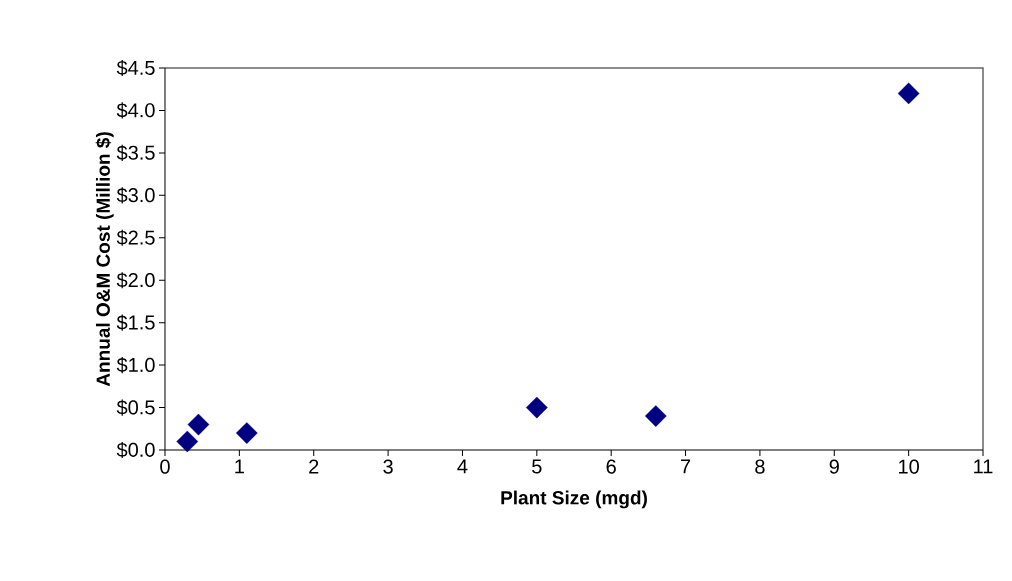  What do you see at coordinates (135, 450) in the screenshot?
I see `y-tick-label: $0.0` at bounding box center [135, 450].